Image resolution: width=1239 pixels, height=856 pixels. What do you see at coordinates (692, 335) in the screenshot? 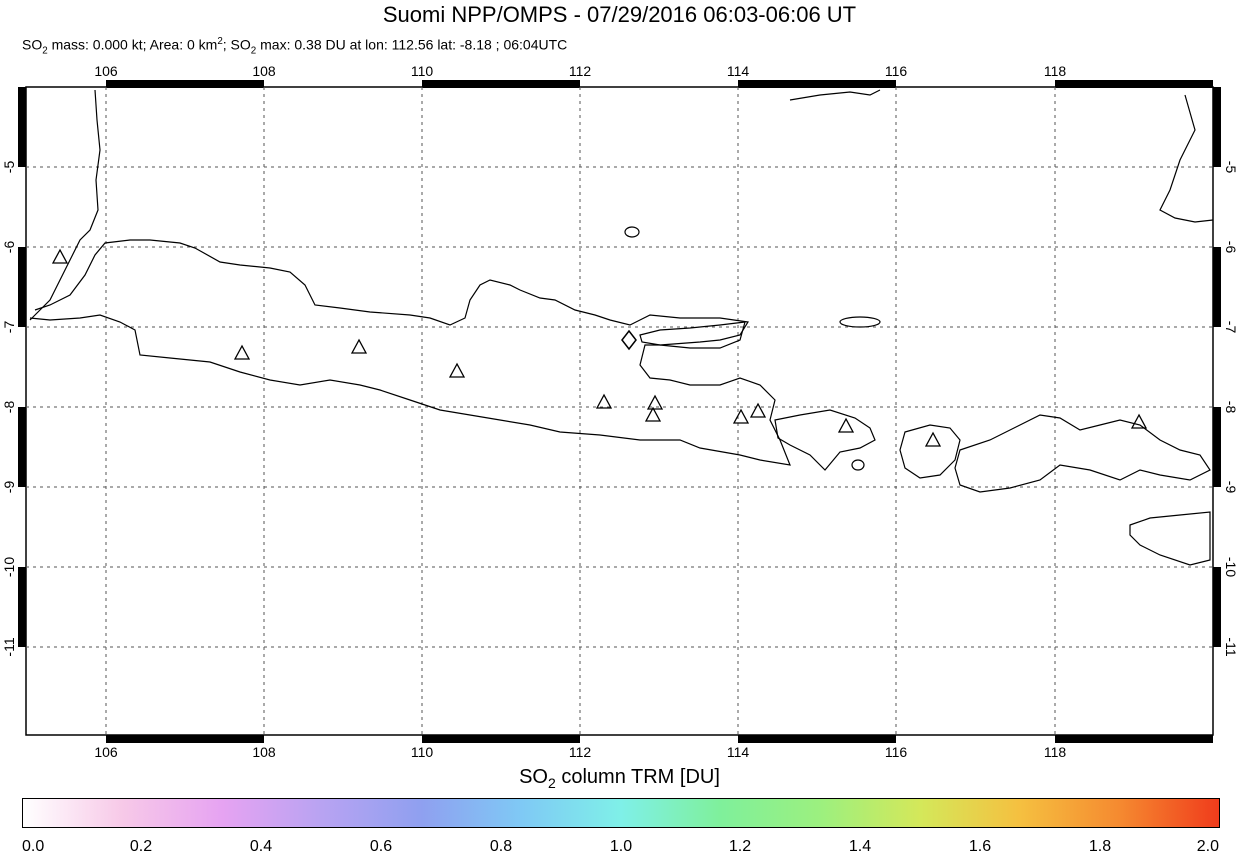
I see `coast-madura` at bounding box center [692, 335].